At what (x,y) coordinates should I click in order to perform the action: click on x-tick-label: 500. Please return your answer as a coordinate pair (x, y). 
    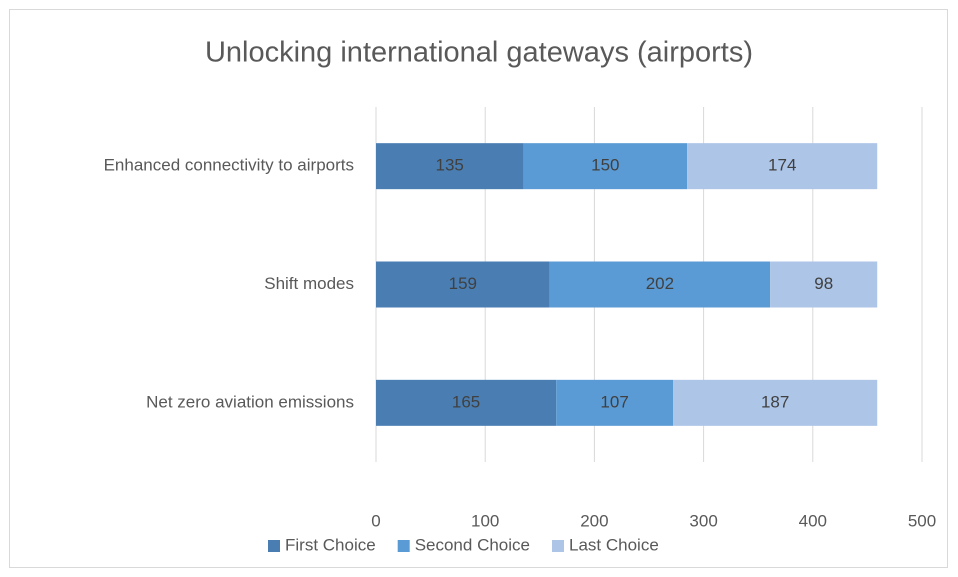
    Looking at the image, I should click on (922, 520).